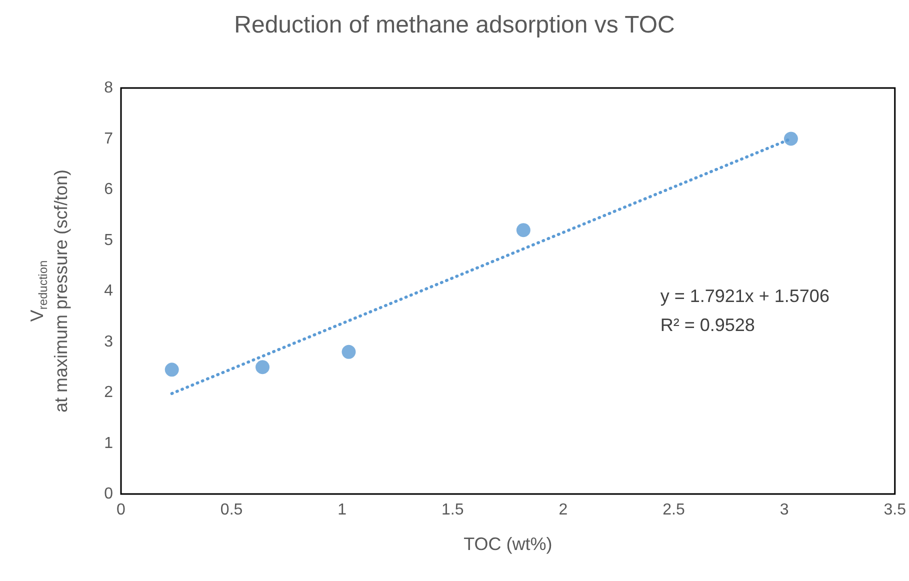 The width and height of the screenshot is (909, 581). What do you see at coordinates (109, 88) in the screenshot?
I see `y-tick-label: 8` at bounding box center [109, 88].